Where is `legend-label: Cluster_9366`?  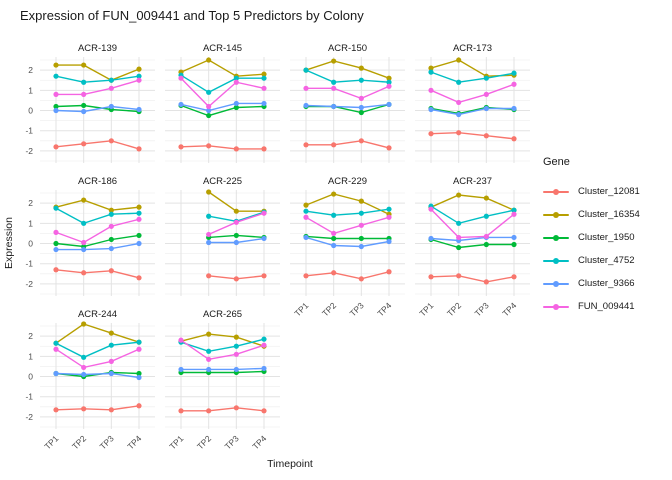 legend-label: Cluster_9366 is located at coordinates (606, 283).